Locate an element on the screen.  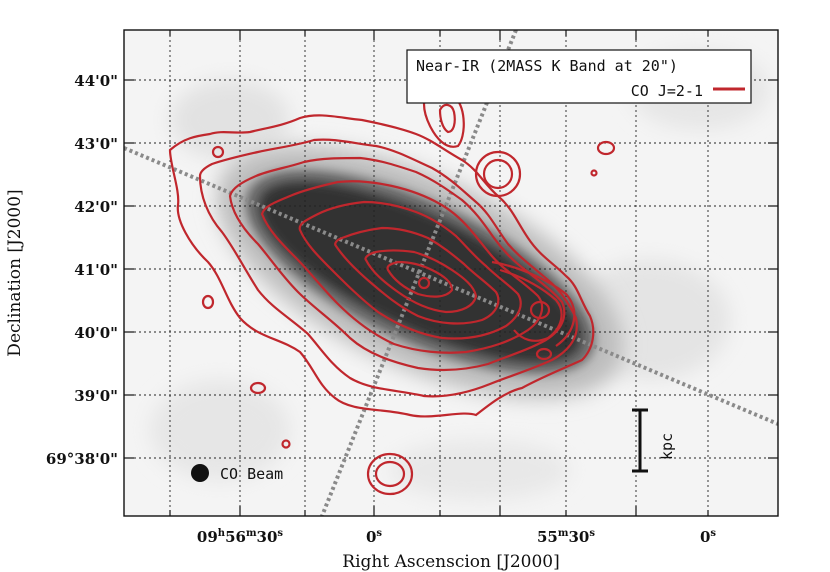
y-axis-title: Declination [J2000] is located at coordinates (15, 272).